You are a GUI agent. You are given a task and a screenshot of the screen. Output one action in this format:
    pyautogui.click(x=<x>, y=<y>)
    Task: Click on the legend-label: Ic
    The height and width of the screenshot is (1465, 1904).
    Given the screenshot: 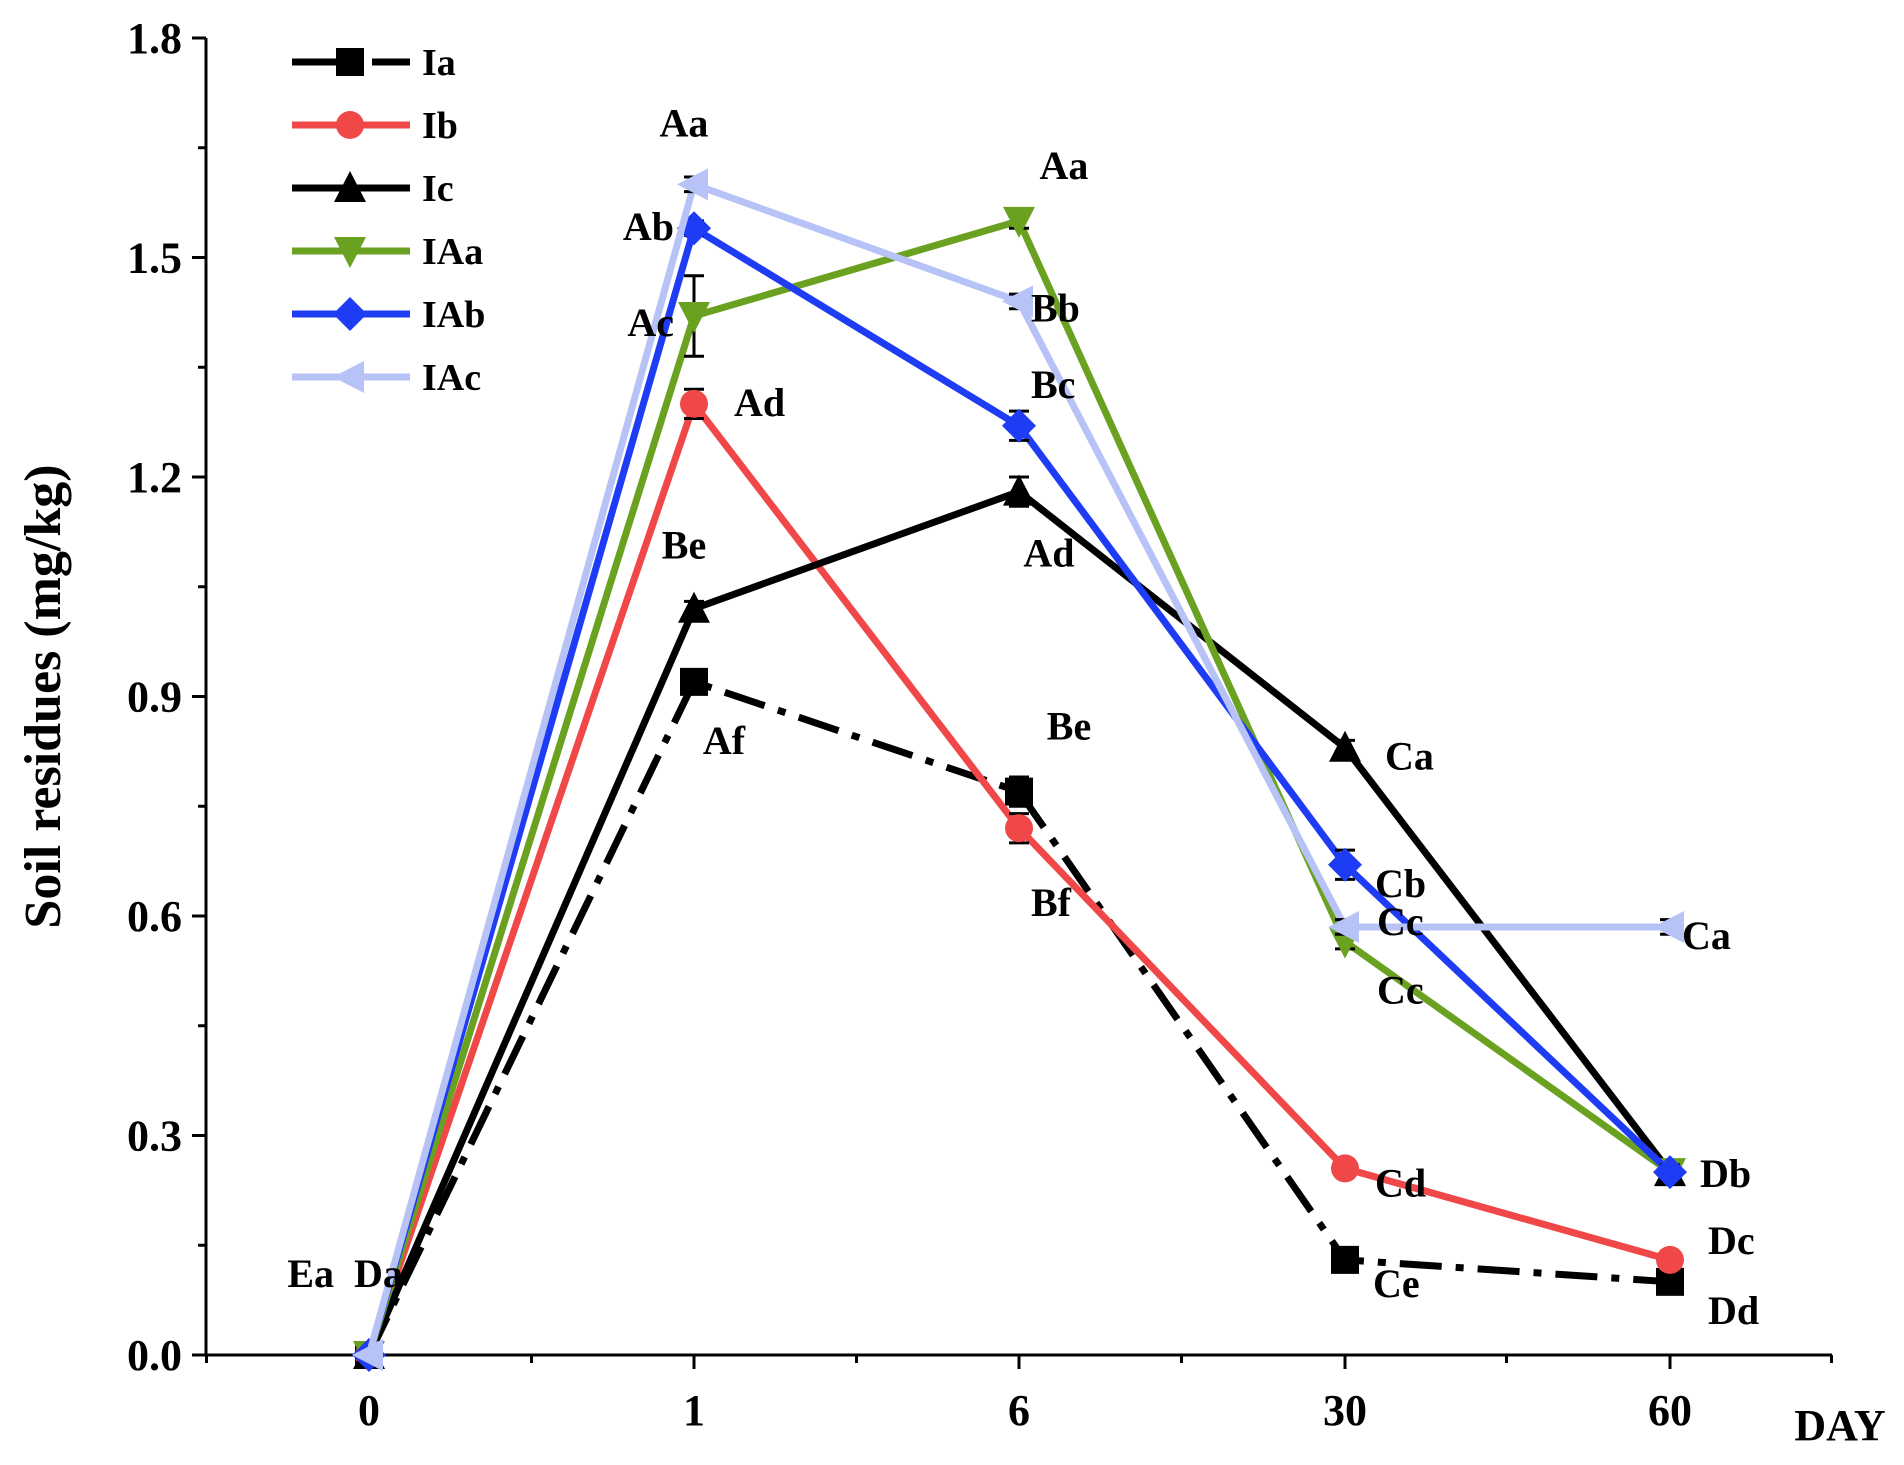 What is the action you would take?
    pyautogui.click(x=438, y=189)
    